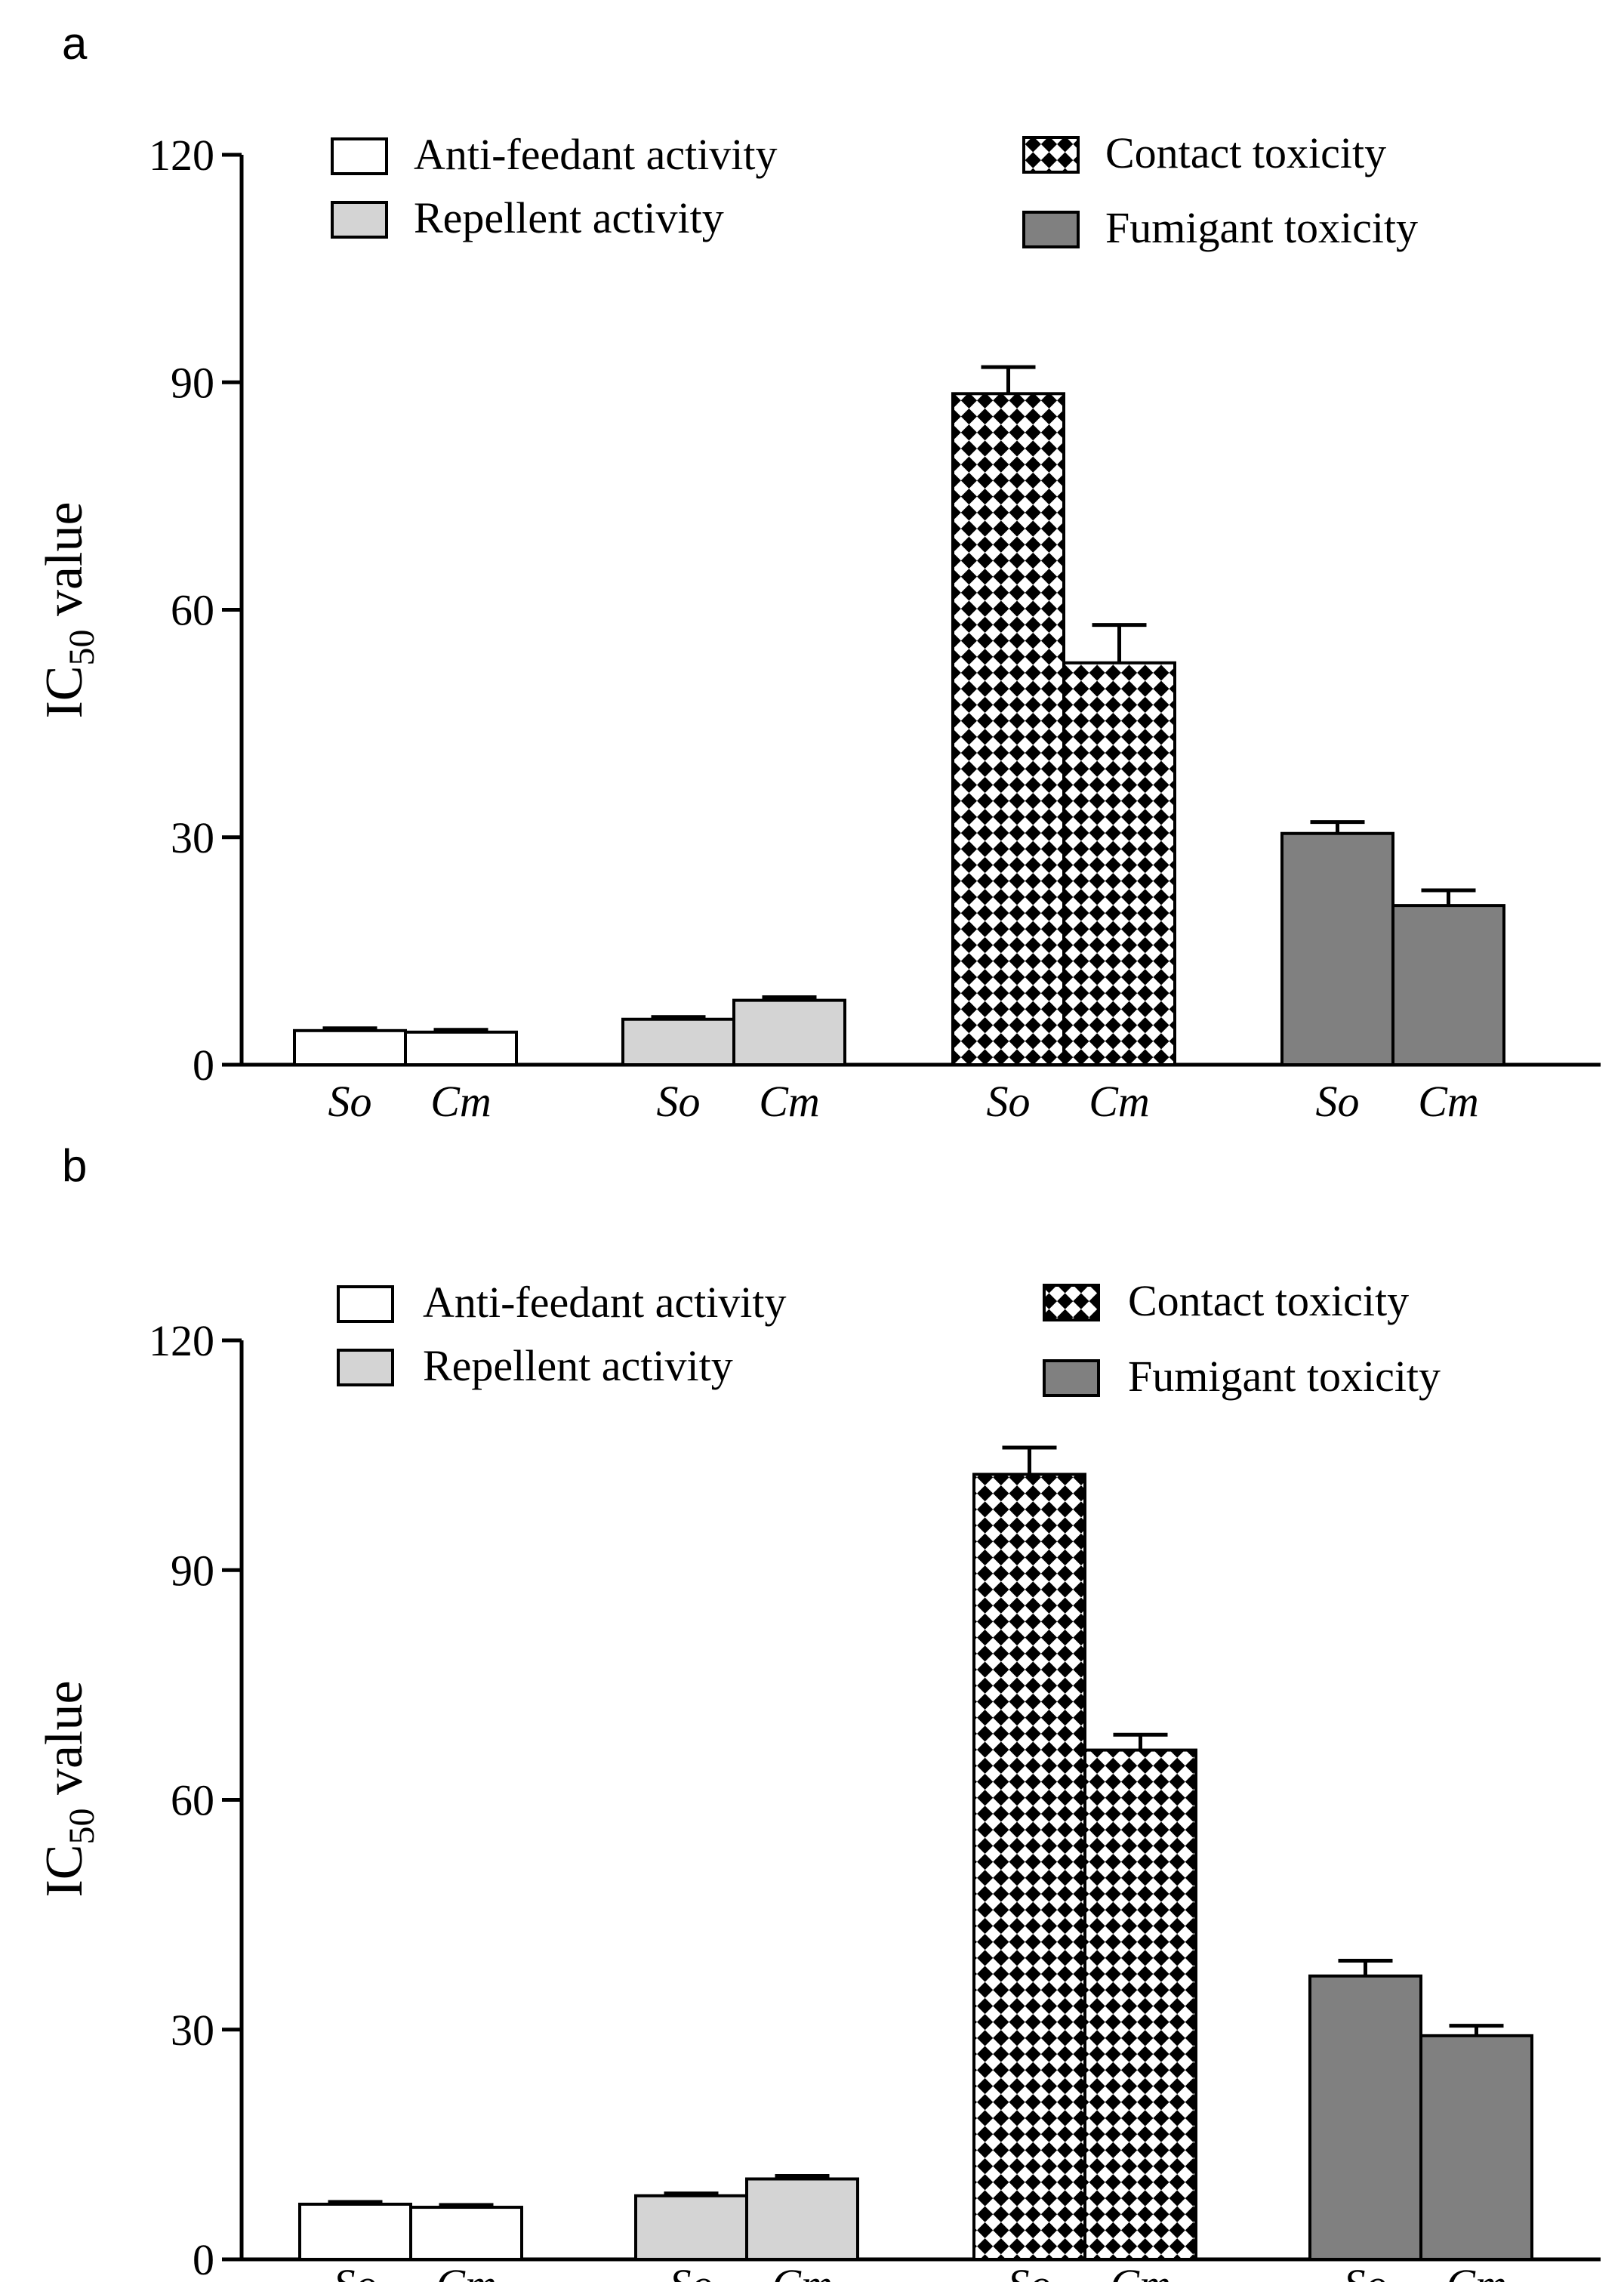 The height and width of the screenshot is (2282, 1624). What do you see at coordinates (75, 1165) in the screenshot?
I see `panel-label: b` at bounding box center [75, 1165].